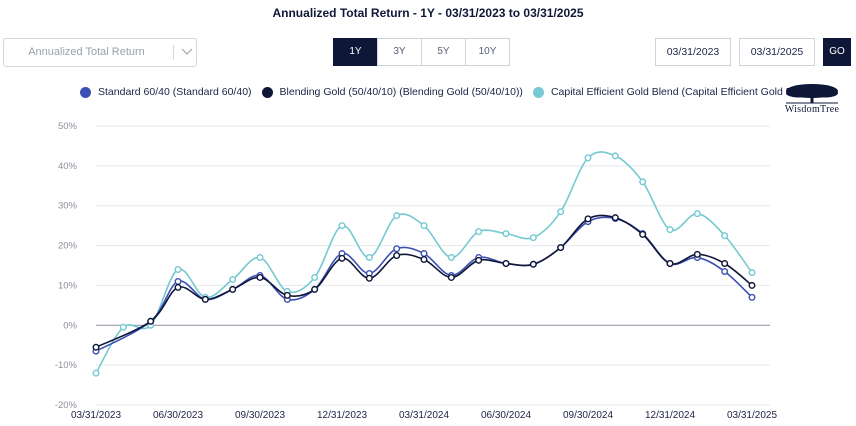 The height and width of the screenshot is (426, 856). Describe the element at coordinates (588, 415) in the screenshot. I see `x-tick-label: 09/30/2024` at that location.